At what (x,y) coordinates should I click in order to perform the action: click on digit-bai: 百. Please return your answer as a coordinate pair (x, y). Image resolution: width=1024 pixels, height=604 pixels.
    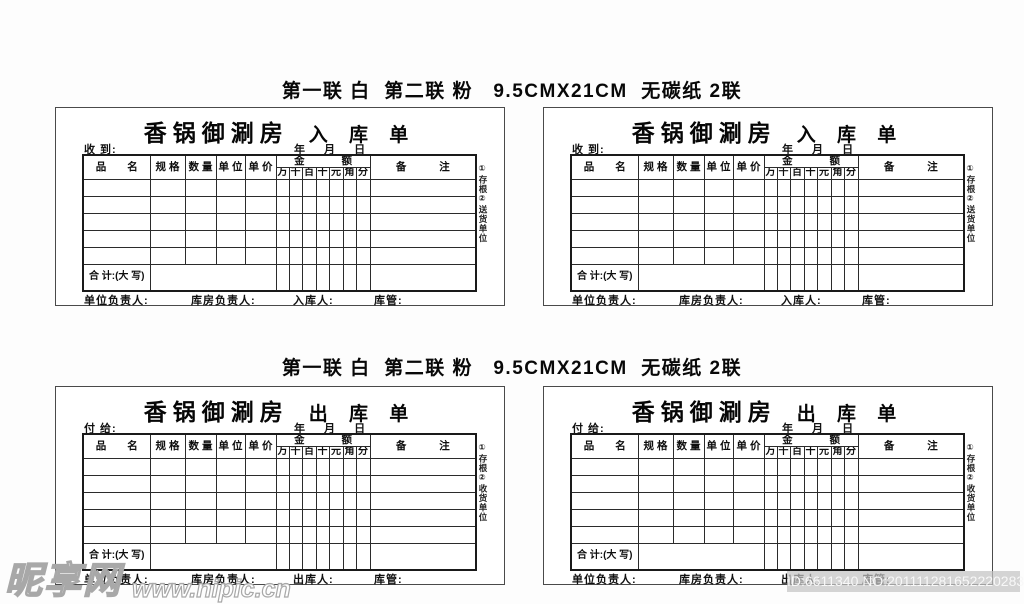
    Looking at the image, I should click on (797, 452).